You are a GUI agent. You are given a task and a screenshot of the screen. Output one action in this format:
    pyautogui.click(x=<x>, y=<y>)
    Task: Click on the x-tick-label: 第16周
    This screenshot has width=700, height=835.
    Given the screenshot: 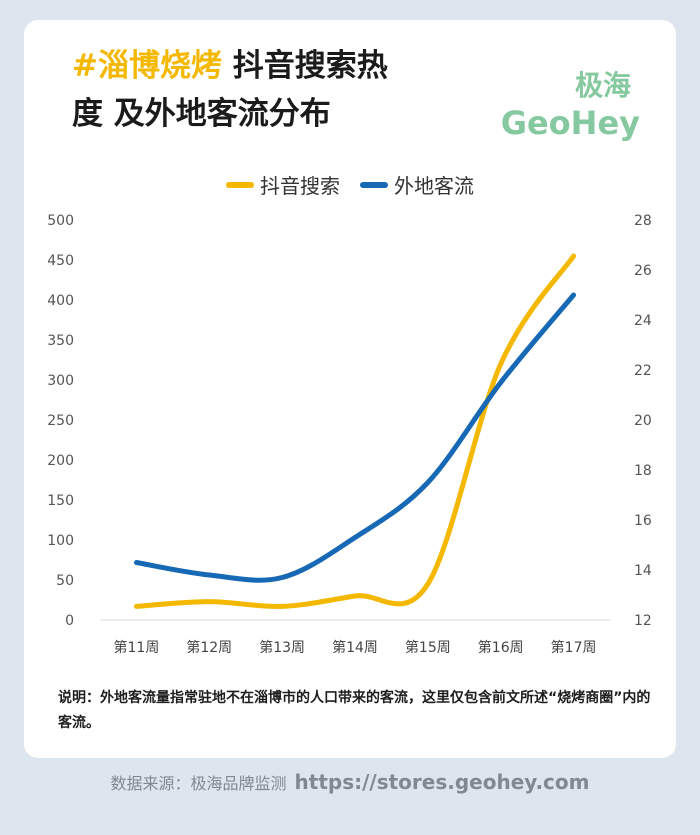 What is the action you would take?
    pyautogui.click(x=501, y=647)
    